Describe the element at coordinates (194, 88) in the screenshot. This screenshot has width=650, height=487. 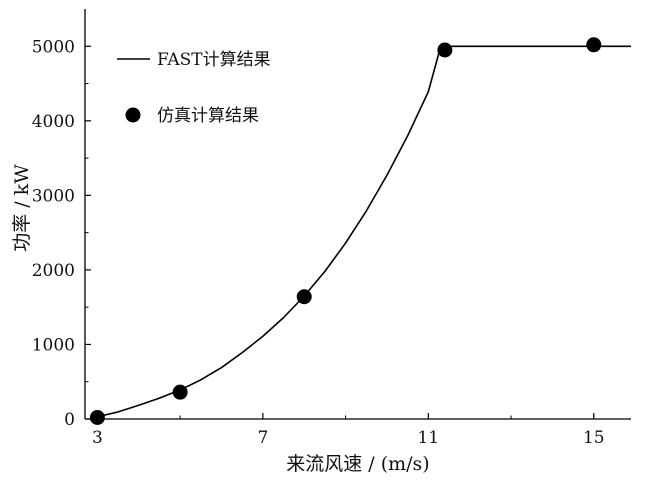
I see `legend: FAST计算结果 仿真计算结果` at that location.